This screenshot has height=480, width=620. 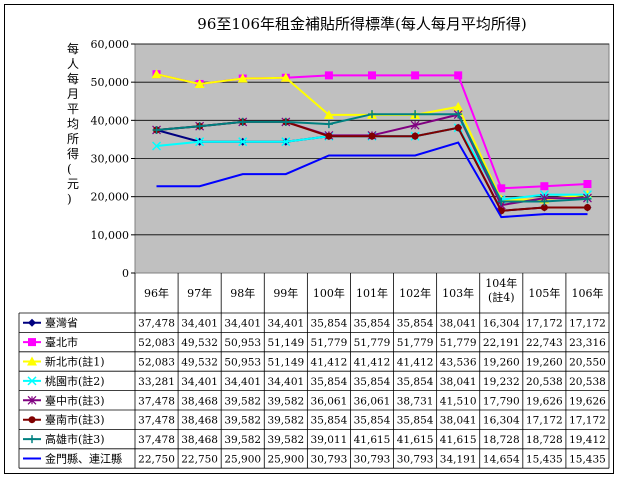 I want to click on data-label: 33,281, so click(x=156, y=382).